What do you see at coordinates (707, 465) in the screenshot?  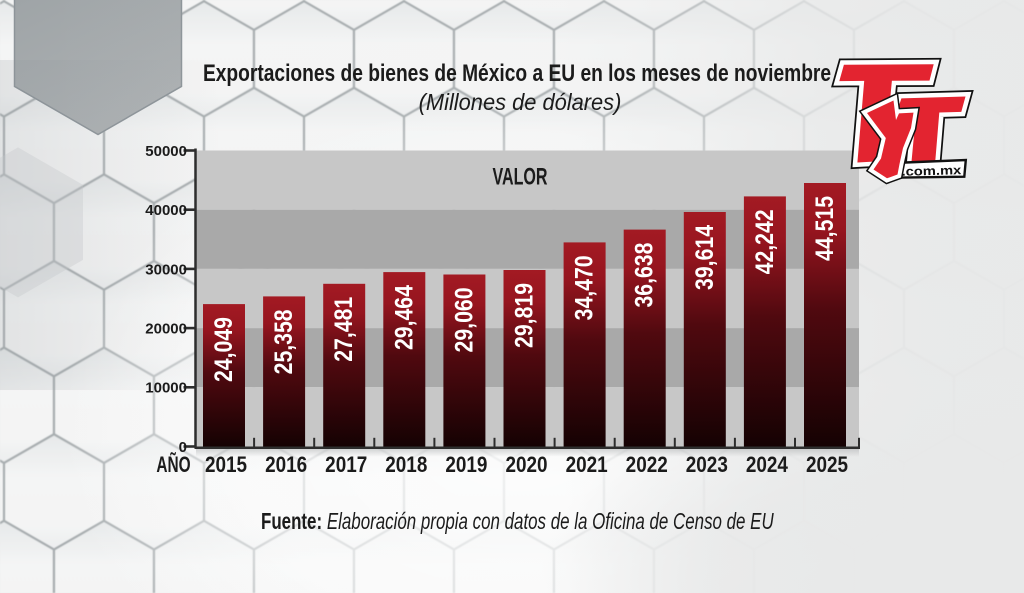 I see `svg-text: 2023` at bounding box center [707, 465].